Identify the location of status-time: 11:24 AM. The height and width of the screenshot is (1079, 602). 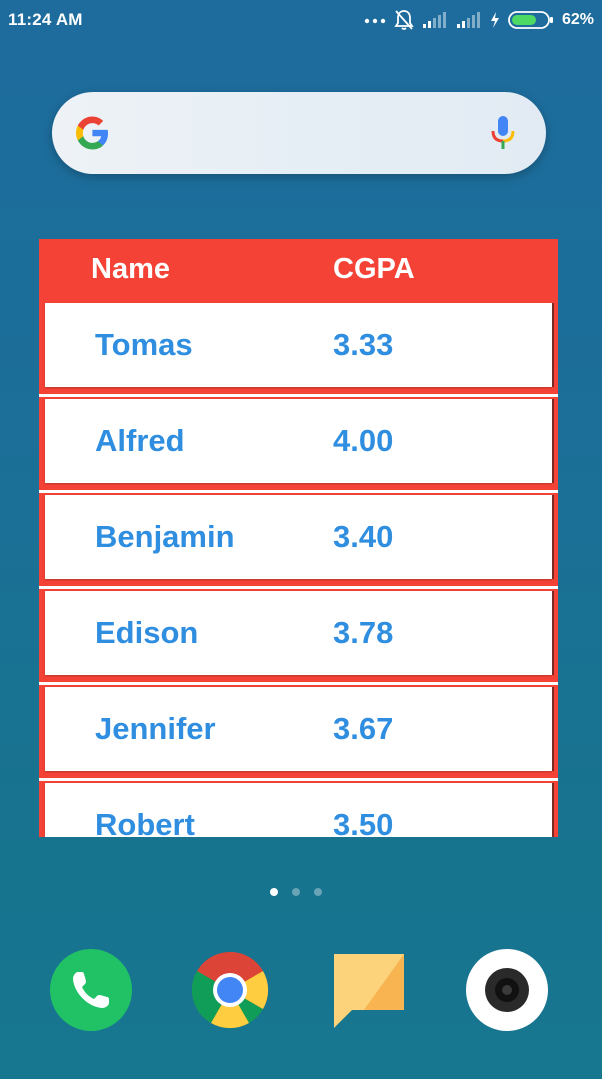
(45, 19).